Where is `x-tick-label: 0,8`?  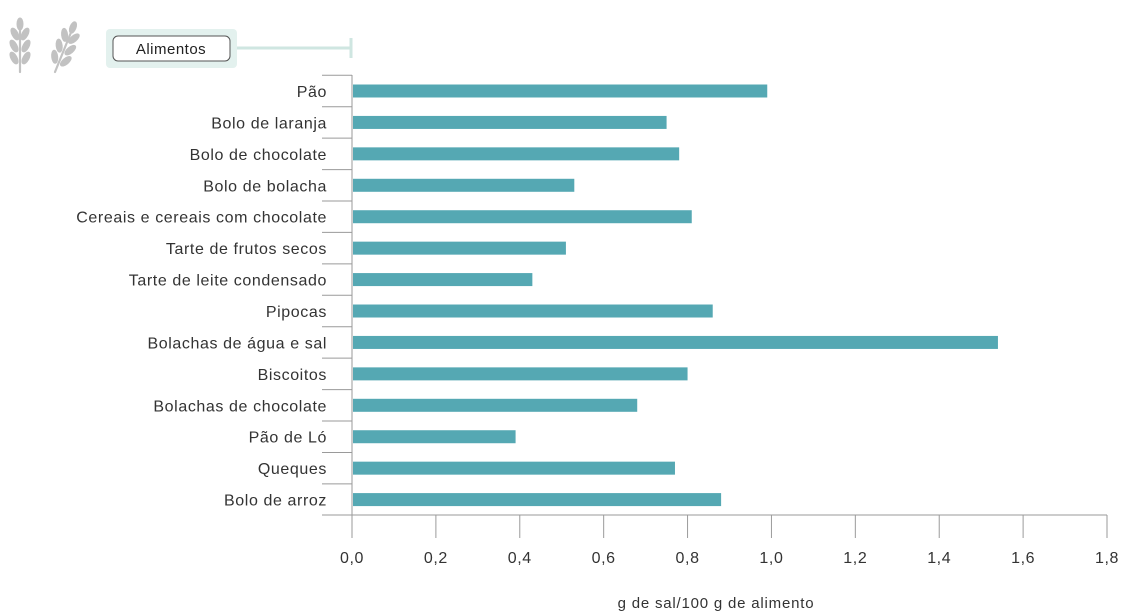
x-tick-label: 0,8 is located at coordinates (688, 558).